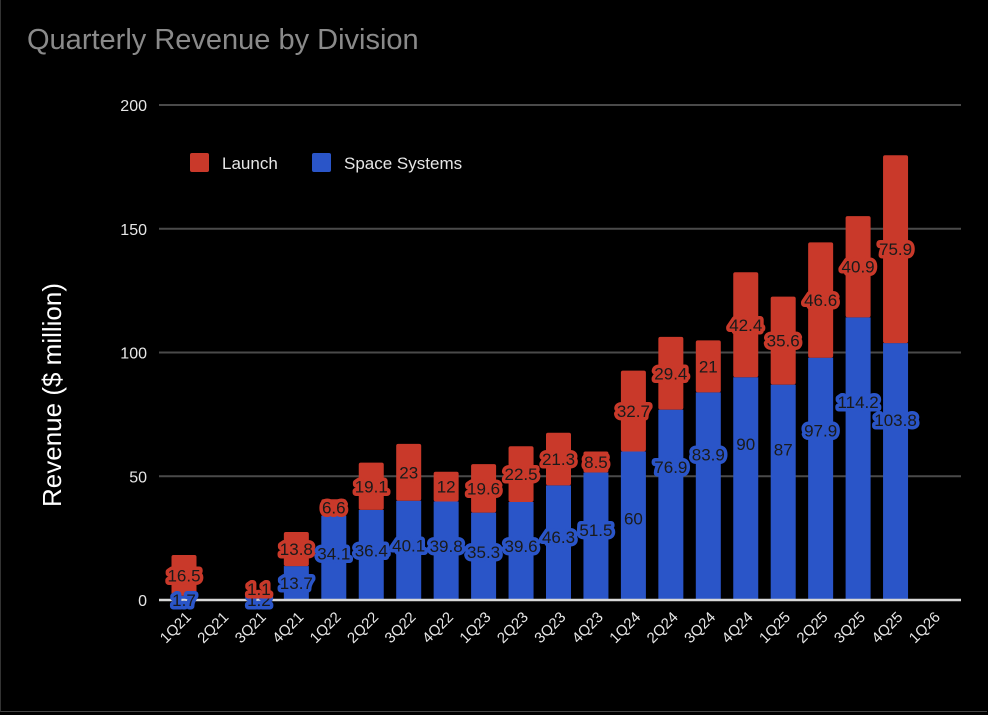  I want to click on legend-swatch-launch, so click(199, 162).